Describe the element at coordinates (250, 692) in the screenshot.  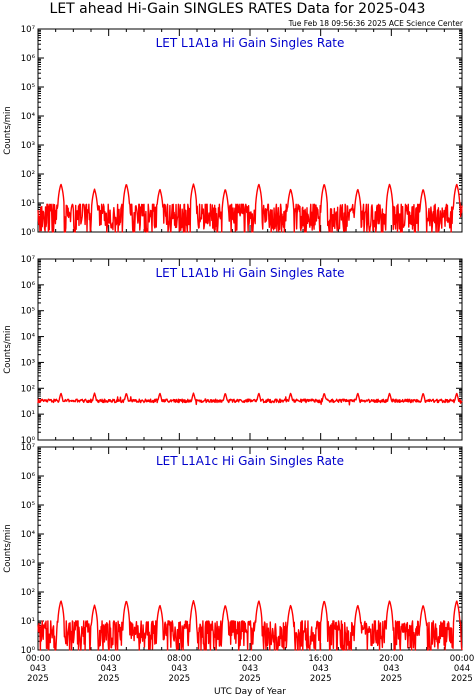
I see `x-axis-label: UTC Day of Year` at that location.